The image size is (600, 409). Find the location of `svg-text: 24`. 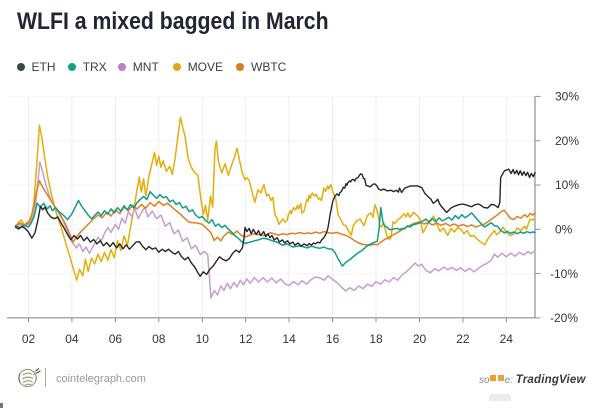

svg-text: 24 is located at coordinates (507, 339).